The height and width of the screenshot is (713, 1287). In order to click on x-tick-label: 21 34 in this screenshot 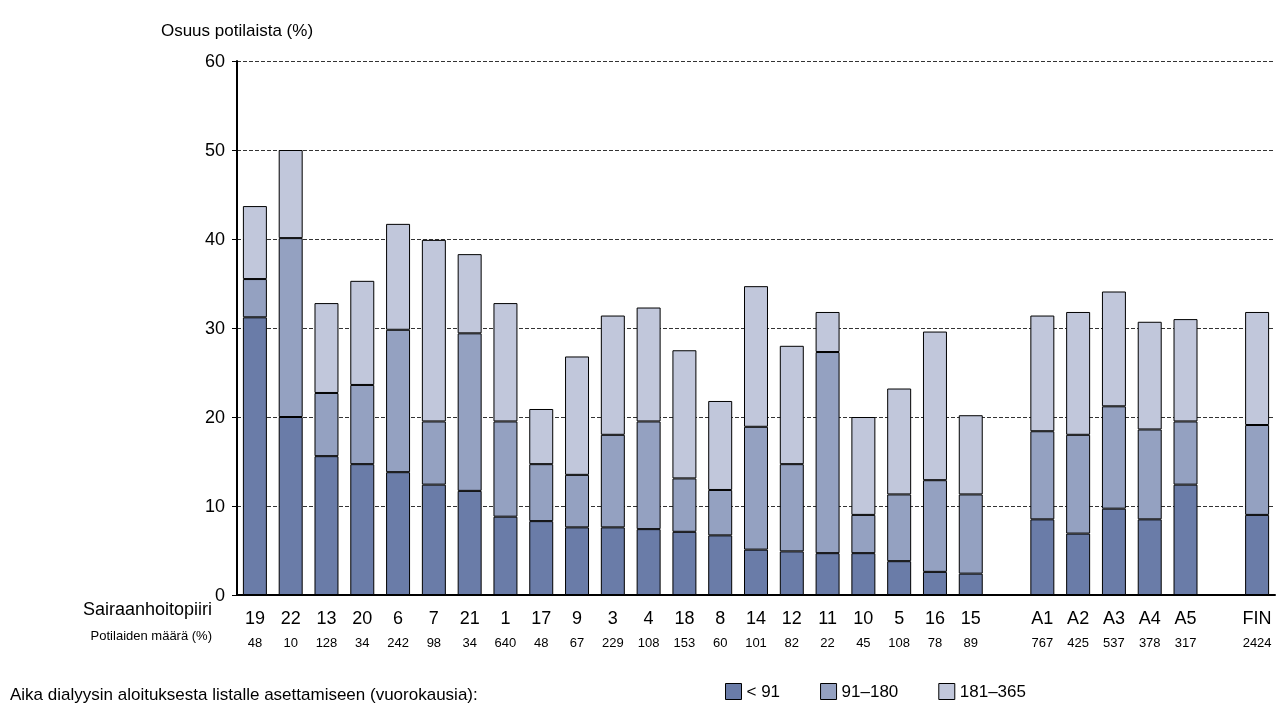, I will do `click(469, 629)`.